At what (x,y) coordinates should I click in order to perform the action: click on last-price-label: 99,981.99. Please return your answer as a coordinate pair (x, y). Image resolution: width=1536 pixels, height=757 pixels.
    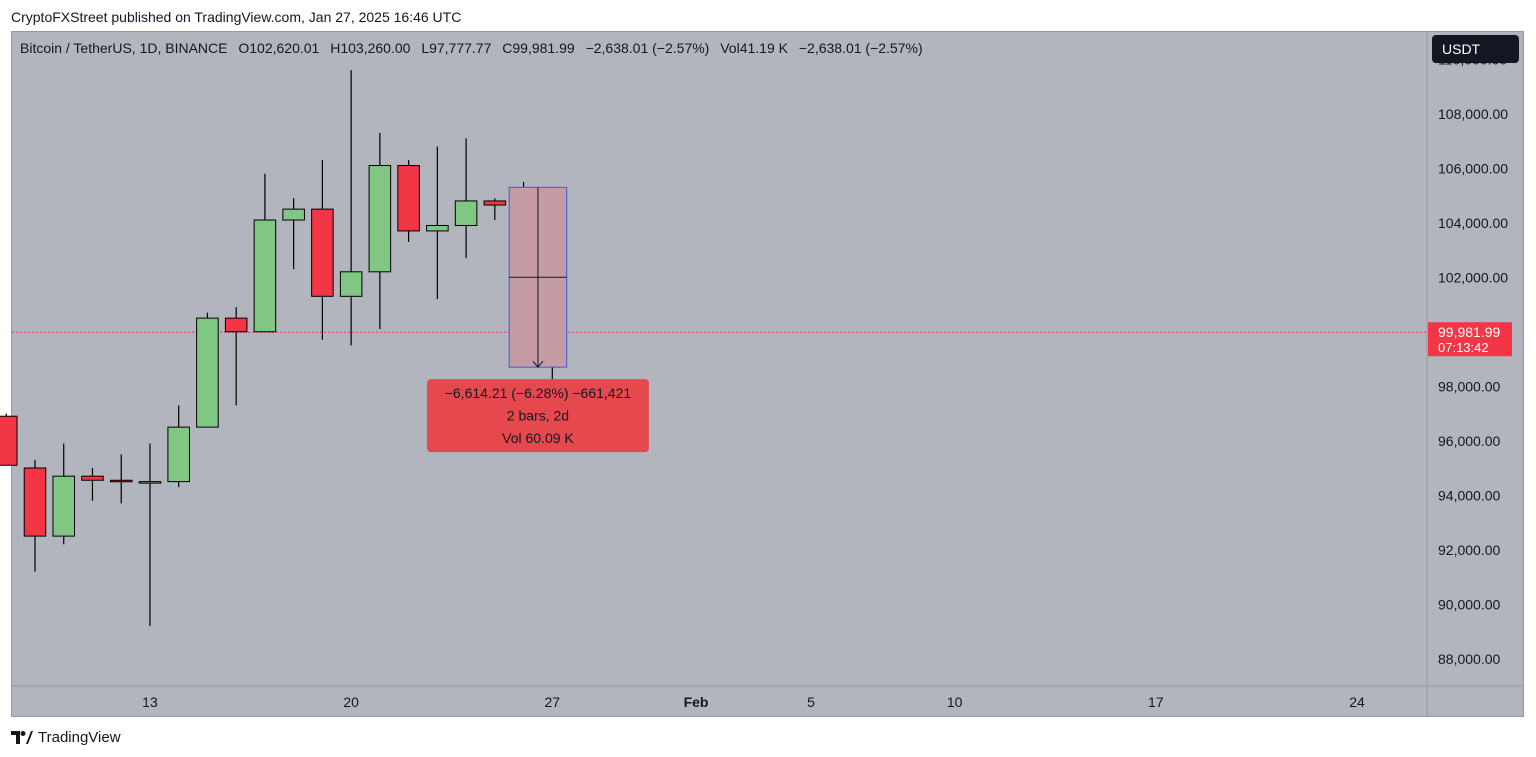
    Looking at the image, I should click on (1469, 332).